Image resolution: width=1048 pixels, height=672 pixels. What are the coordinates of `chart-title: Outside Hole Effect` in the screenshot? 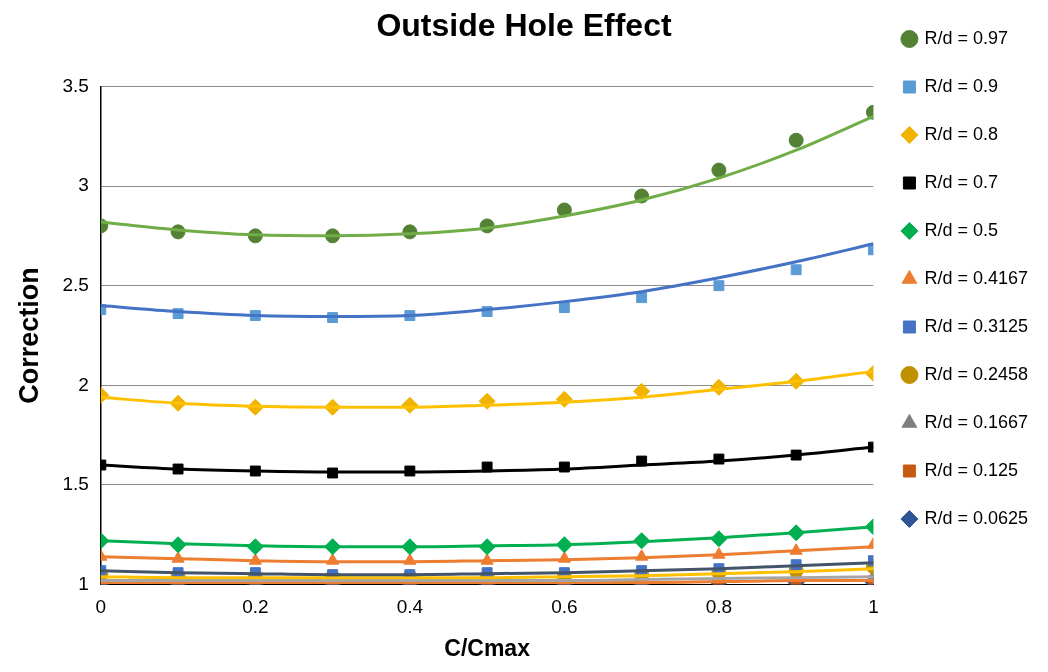 It's located at (524, 25).